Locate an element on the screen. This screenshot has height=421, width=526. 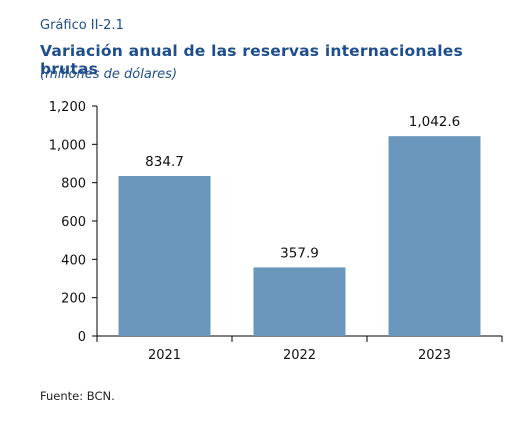
x-tick-label: 2023 is located at coordinates (434, 355).